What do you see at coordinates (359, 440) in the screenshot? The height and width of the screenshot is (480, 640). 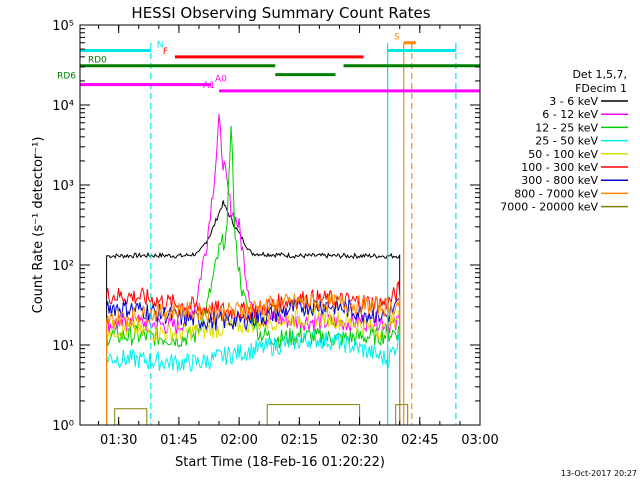 I see `x-tick-label-4: 02:30` at bounding box center [359, 440].